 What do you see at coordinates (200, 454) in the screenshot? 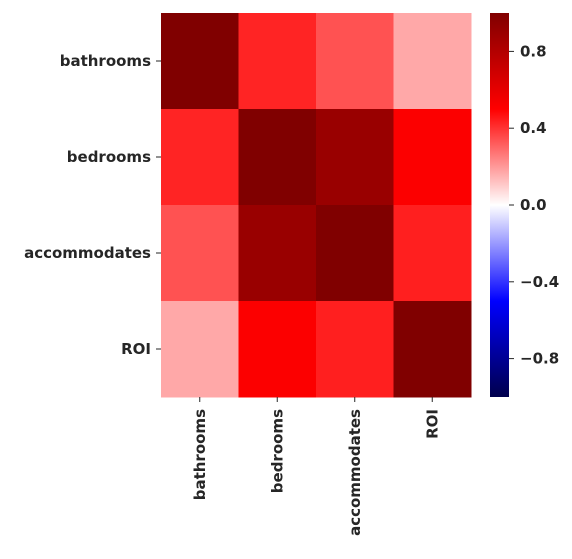
I see `x-tick-label: bathrooms` at bounding box center [200, 454].